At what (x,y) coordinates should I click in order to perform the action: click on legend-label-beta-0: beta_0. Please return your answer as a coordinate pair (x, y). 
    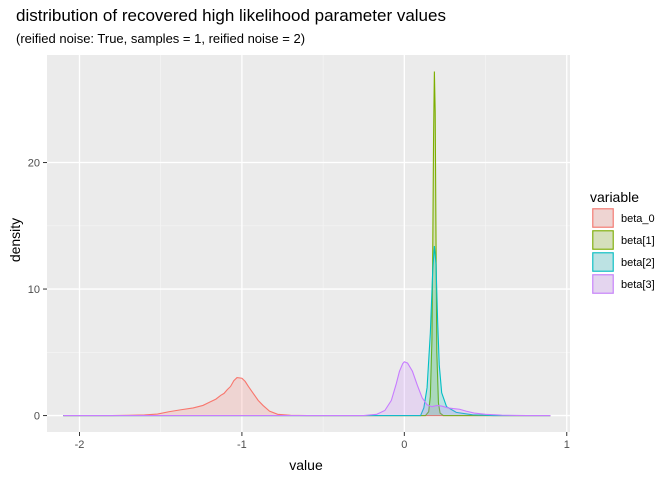
    Looking at the image, I should click on (638, 219).